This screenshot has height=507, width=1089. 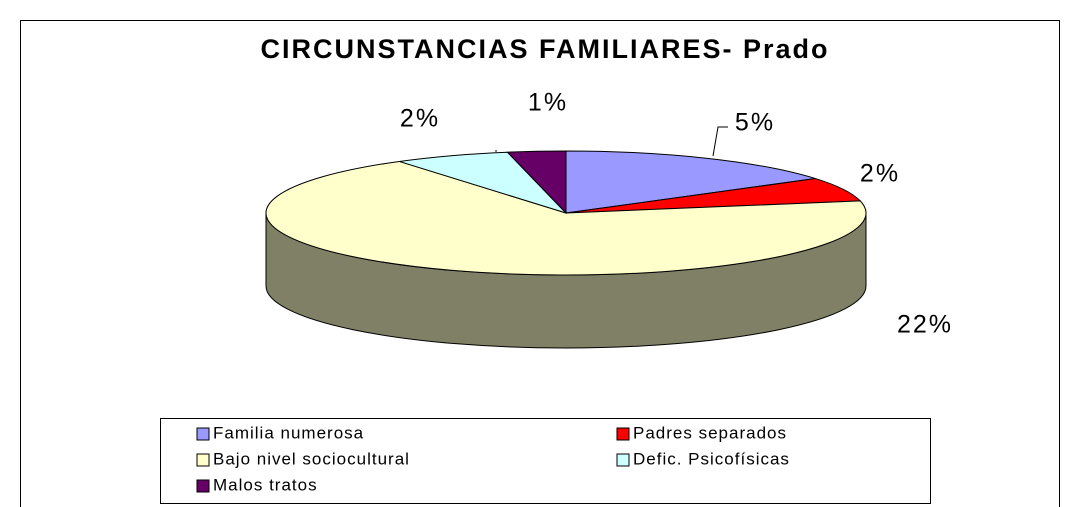 I want to click on legend-label: Bajo nivel sociocultural, so click(x=311, y=458).